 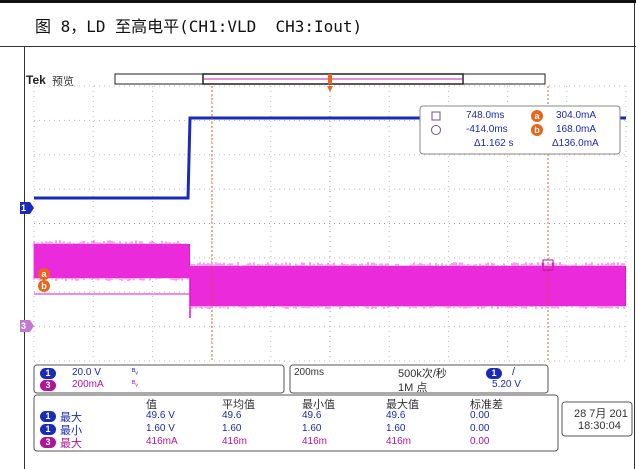 What do you see at coordinates (634, 236) in the screenshot?
I see `frame-right-border` at bounding box center [634, 236].